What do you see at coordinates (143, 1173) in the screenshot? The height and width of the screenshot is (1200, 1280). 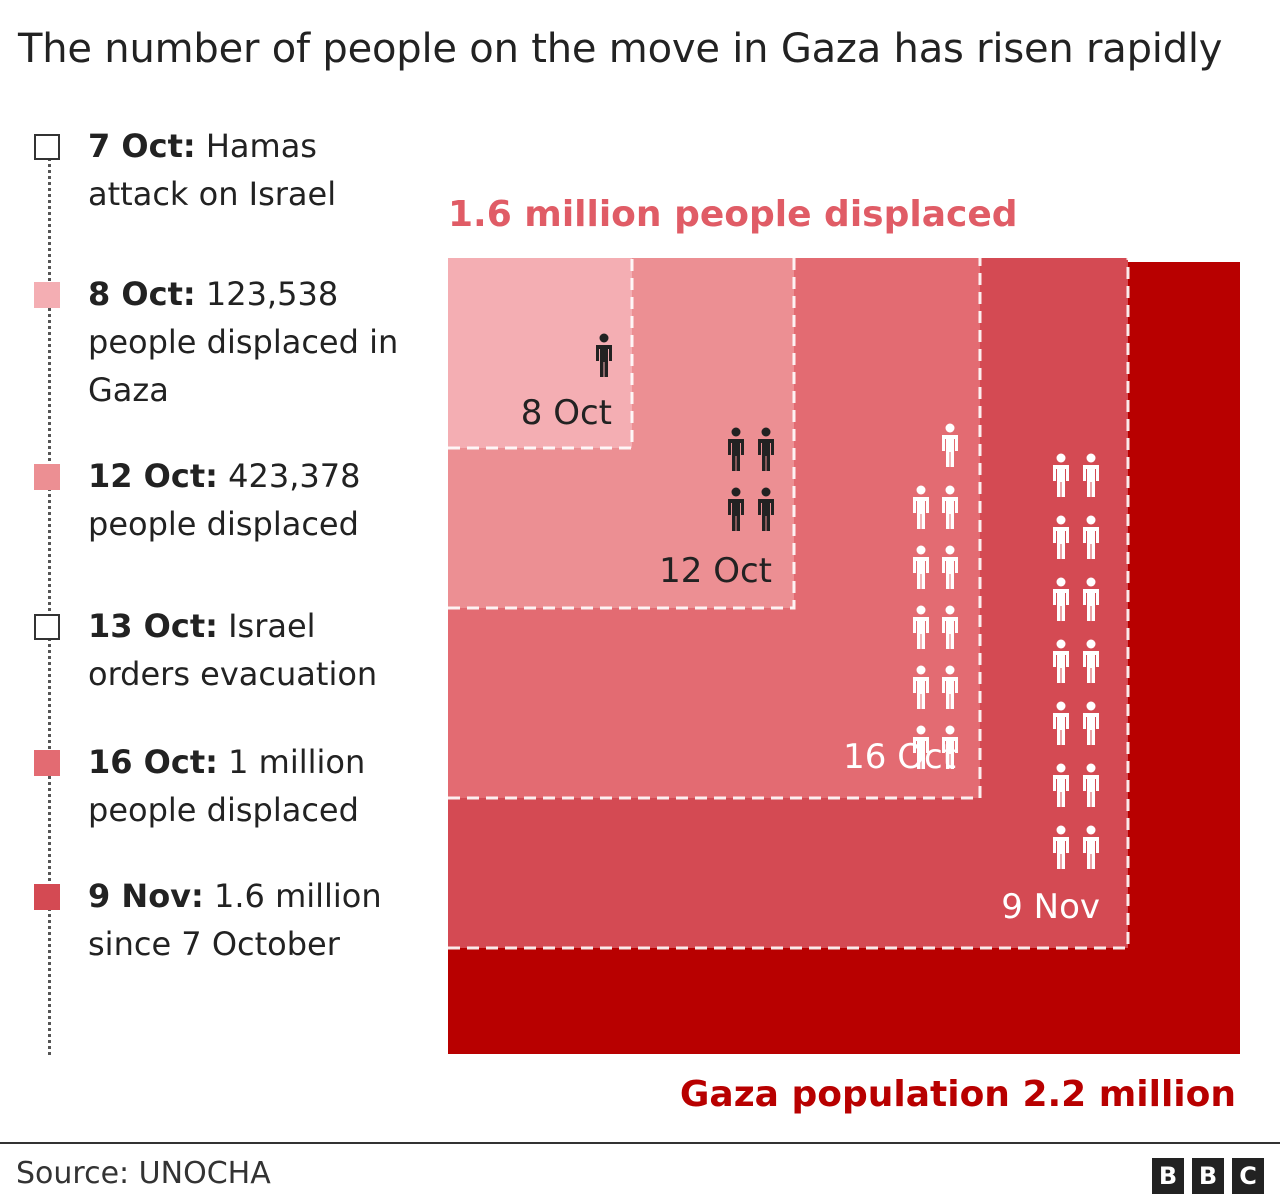 I see `source-text: Source: UNOCHA` at bounding box center [143, 1173].